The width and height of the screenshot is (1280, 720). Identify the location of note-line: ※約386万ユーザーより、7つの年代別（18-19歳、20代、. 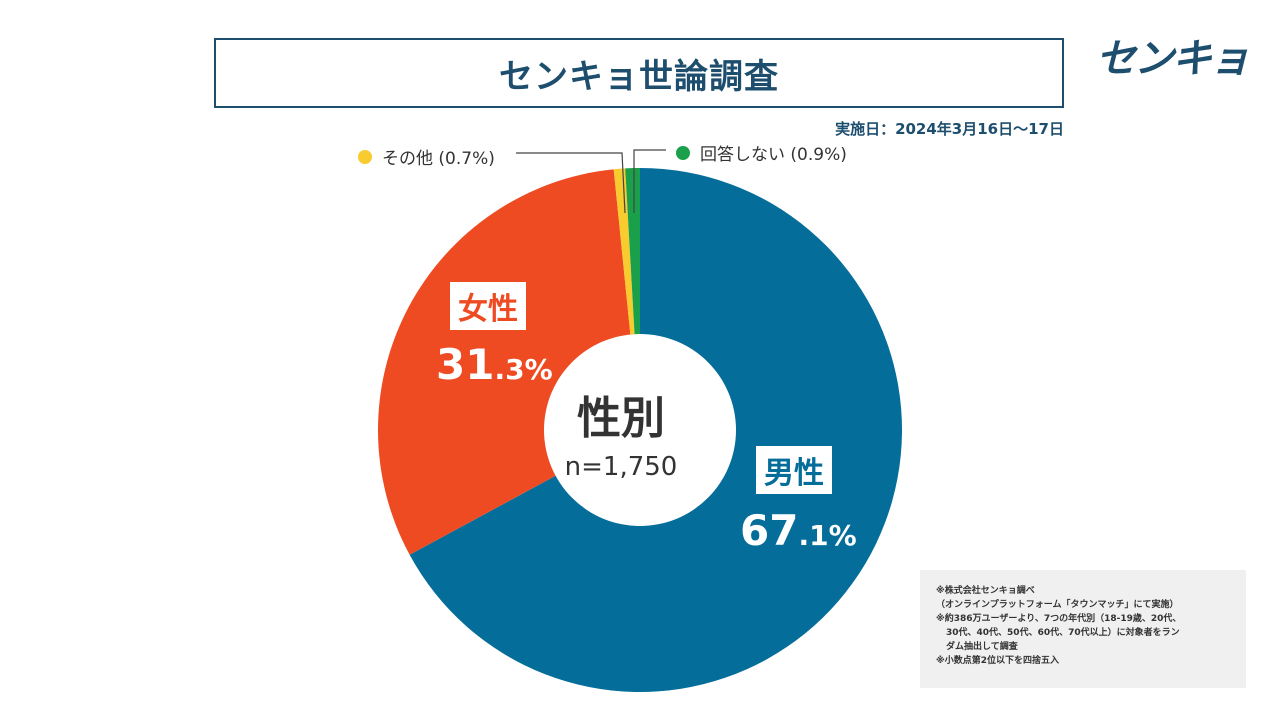
(1059, 619).